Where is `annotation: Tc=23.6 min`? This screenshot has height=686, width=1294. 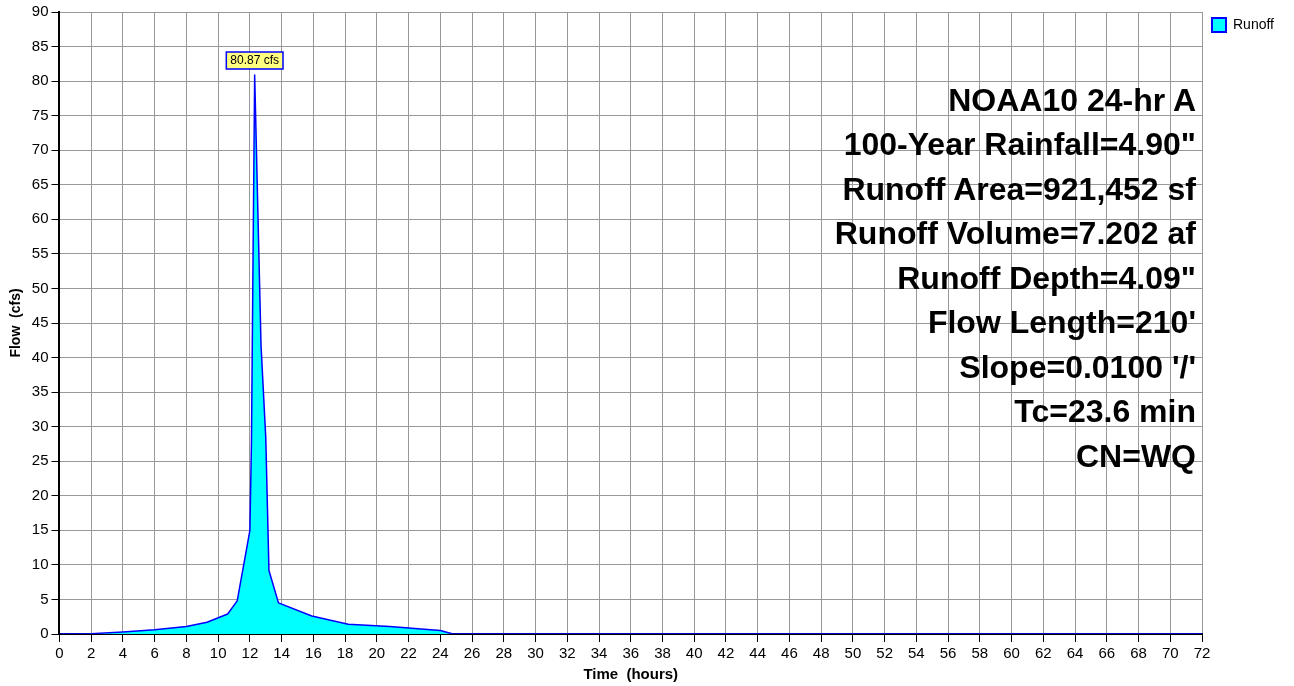 annotation: Tc=23.6 min is located at coordinates (1105, 411).